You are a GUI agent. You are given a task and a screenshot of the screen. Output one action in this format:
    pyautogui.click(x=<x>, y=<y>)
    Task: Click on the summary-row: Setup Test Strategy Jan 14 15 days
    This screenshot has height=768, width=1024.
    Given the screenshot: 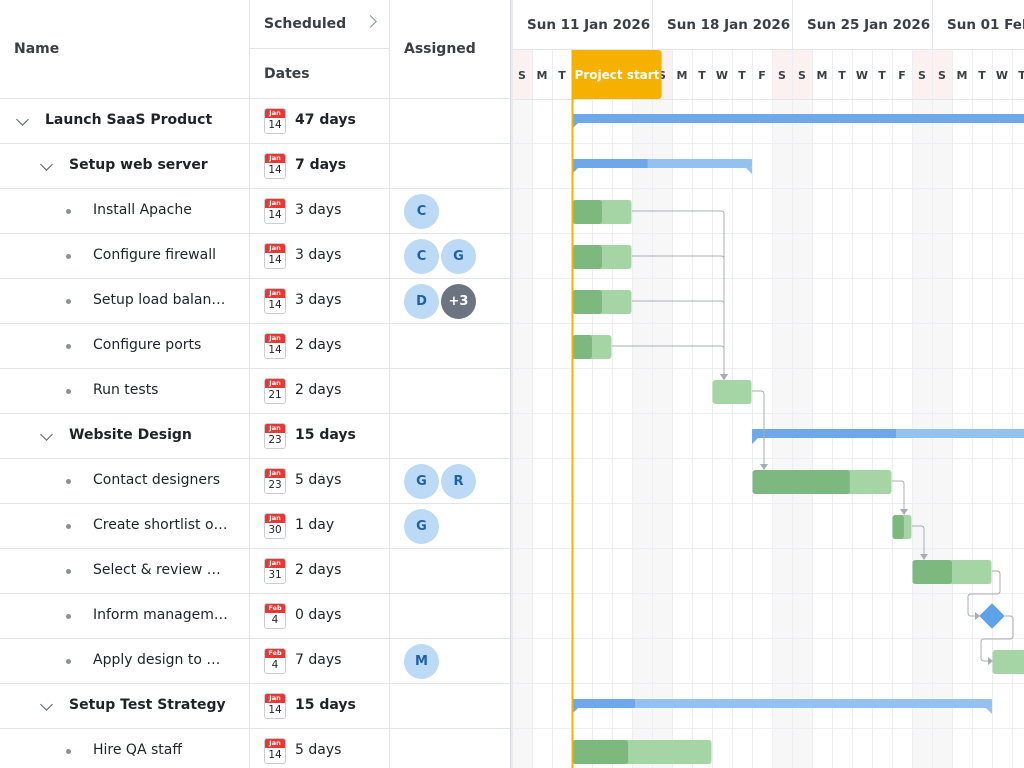 What is the action you would take?
    pyautogui.click(x=255, y=706)
    